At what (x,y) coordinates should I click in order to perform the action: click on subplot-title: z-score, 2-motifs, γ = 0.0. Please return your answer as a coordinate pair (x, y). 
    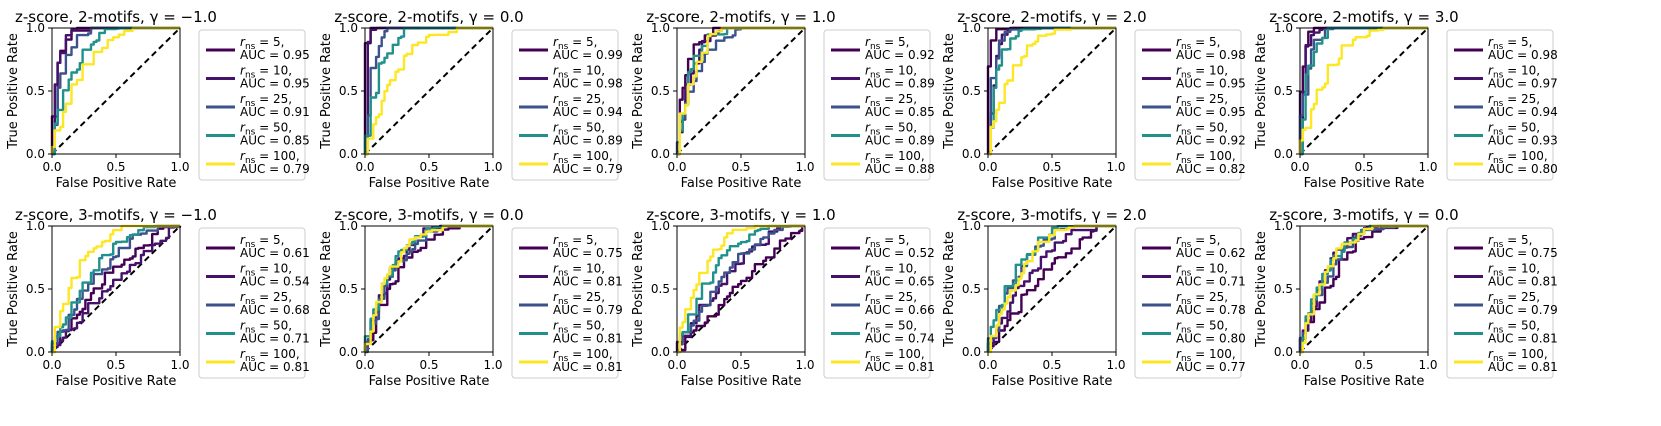
    Looking at the image, I should click on (428, 17).